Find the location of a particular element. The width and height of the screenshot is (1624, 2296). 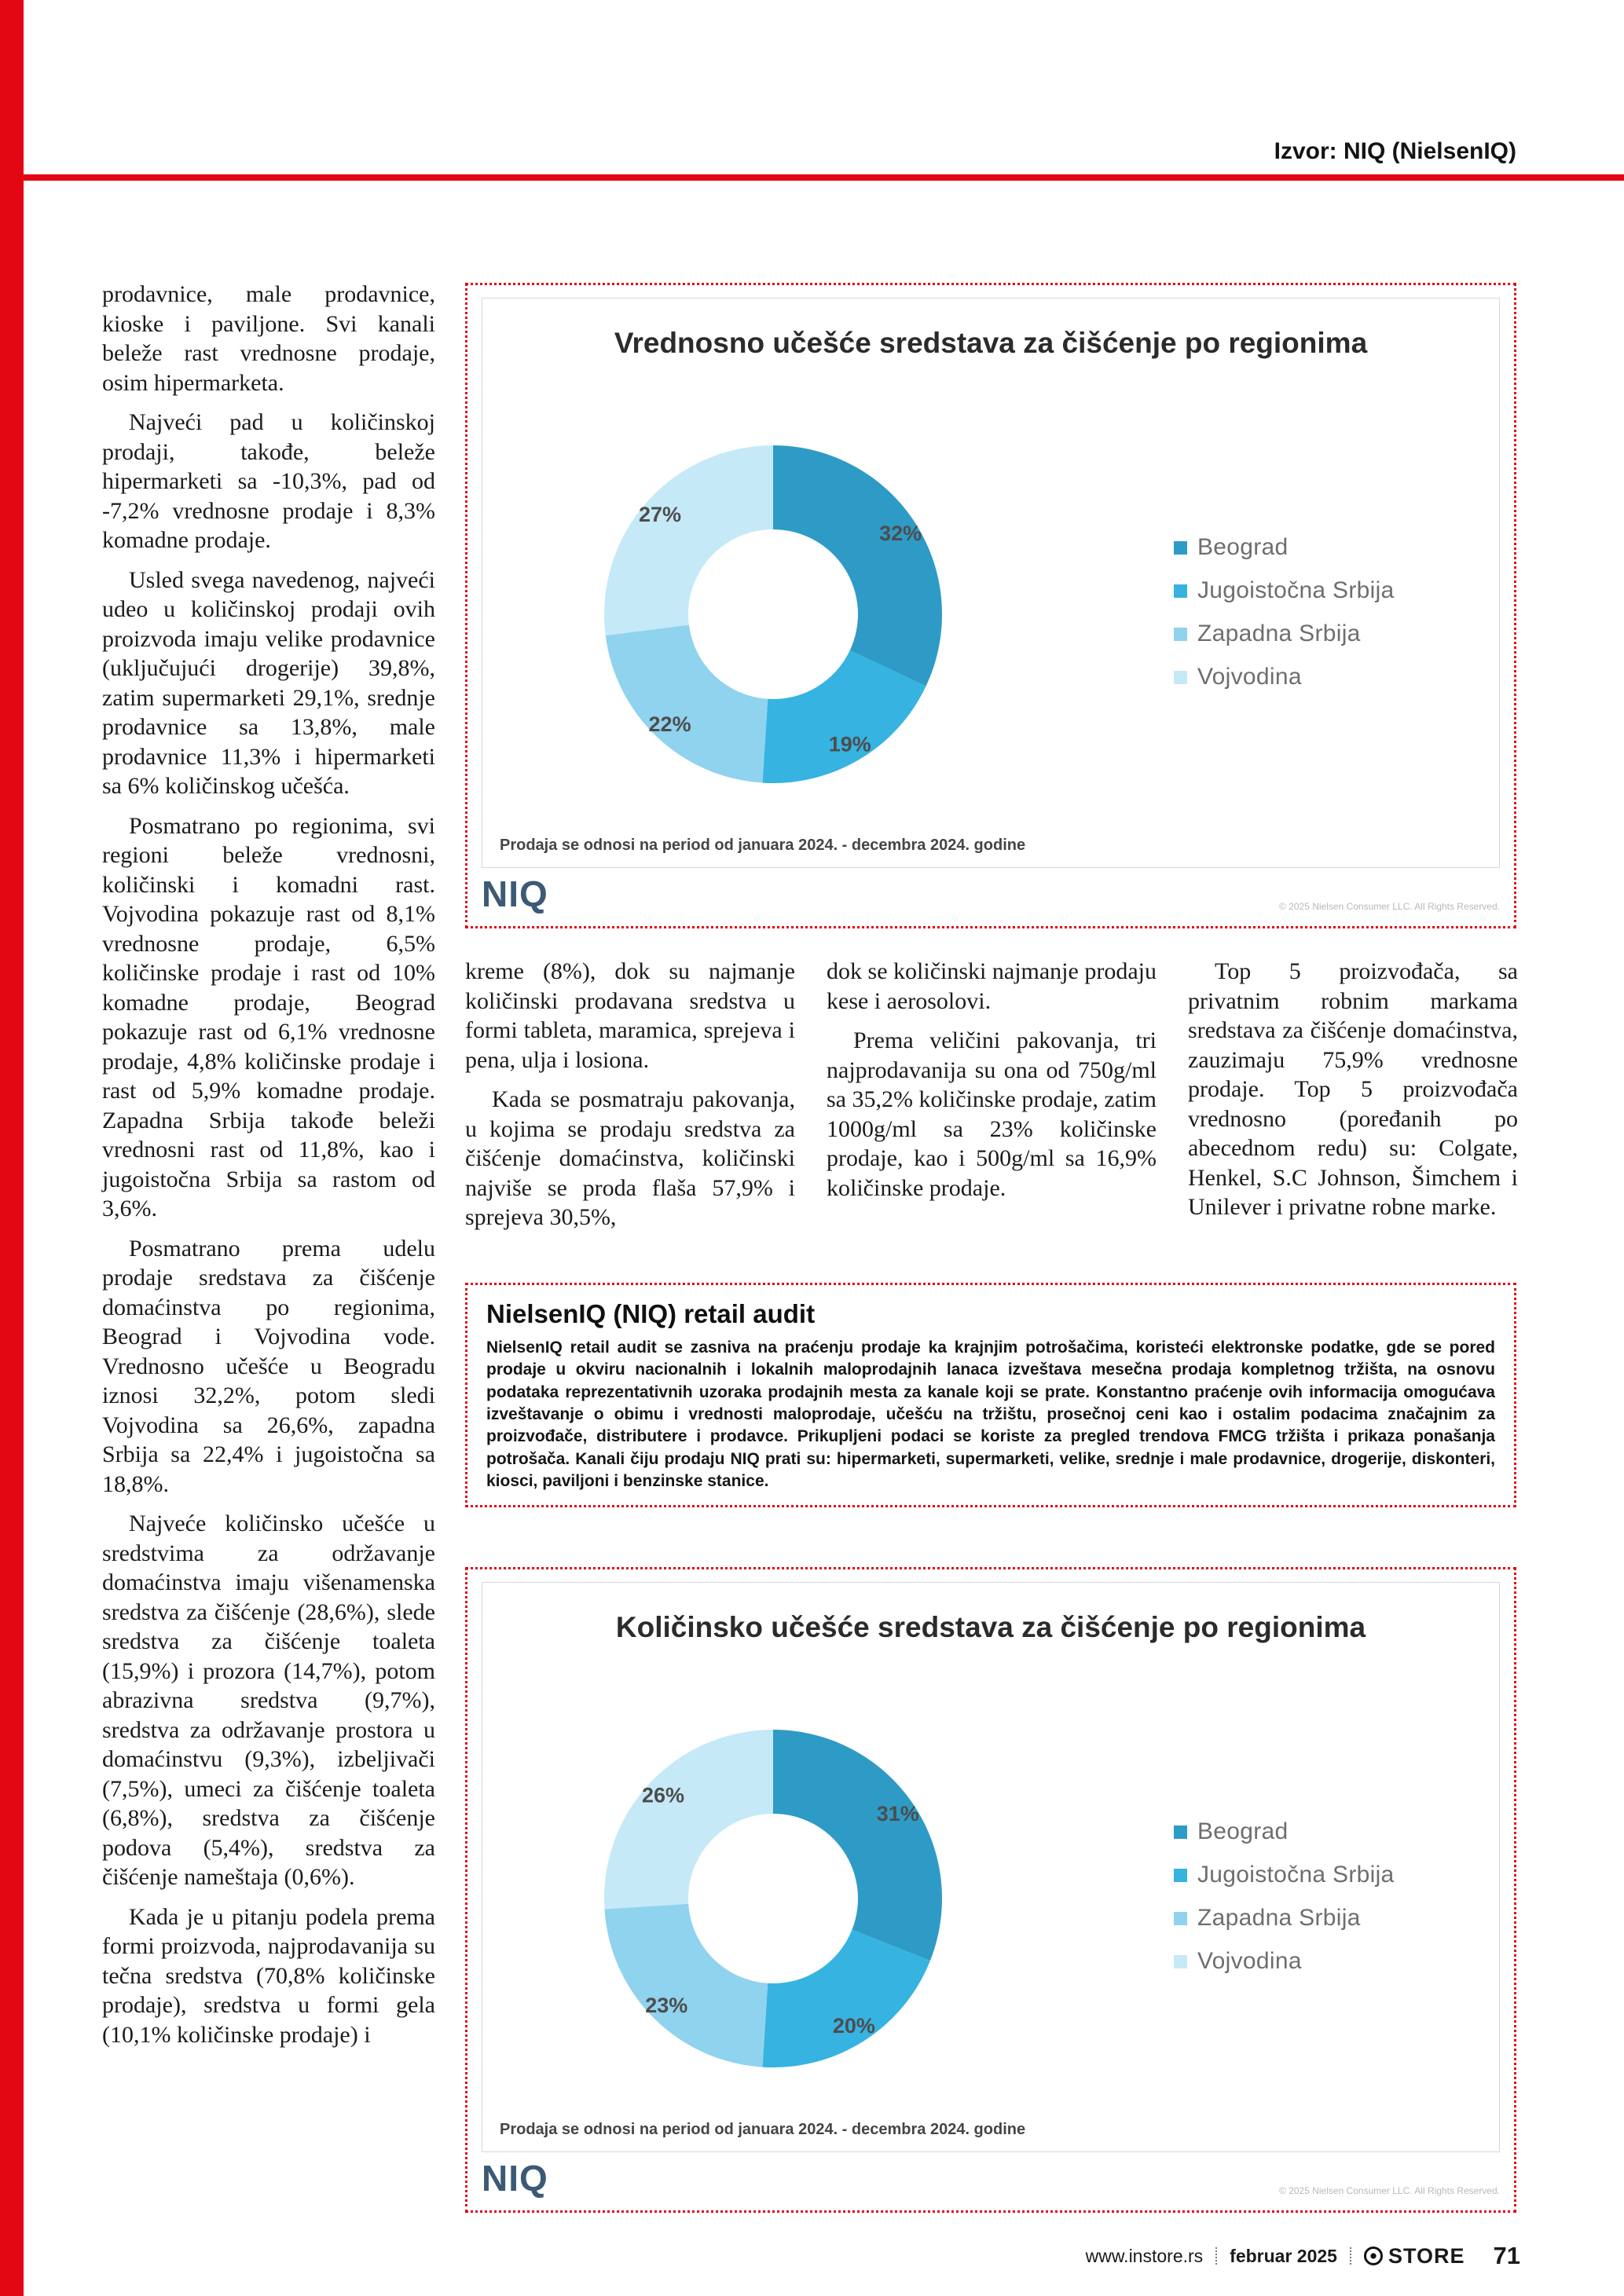

slice-percentage-label: 19% is located at coordinates (850, 744).